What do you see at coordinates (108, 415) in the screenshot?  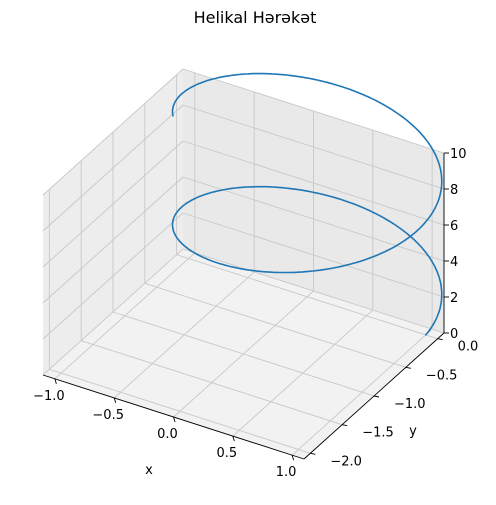 I see `x-tick-label: −0.5` at bounding box center [108, 415].